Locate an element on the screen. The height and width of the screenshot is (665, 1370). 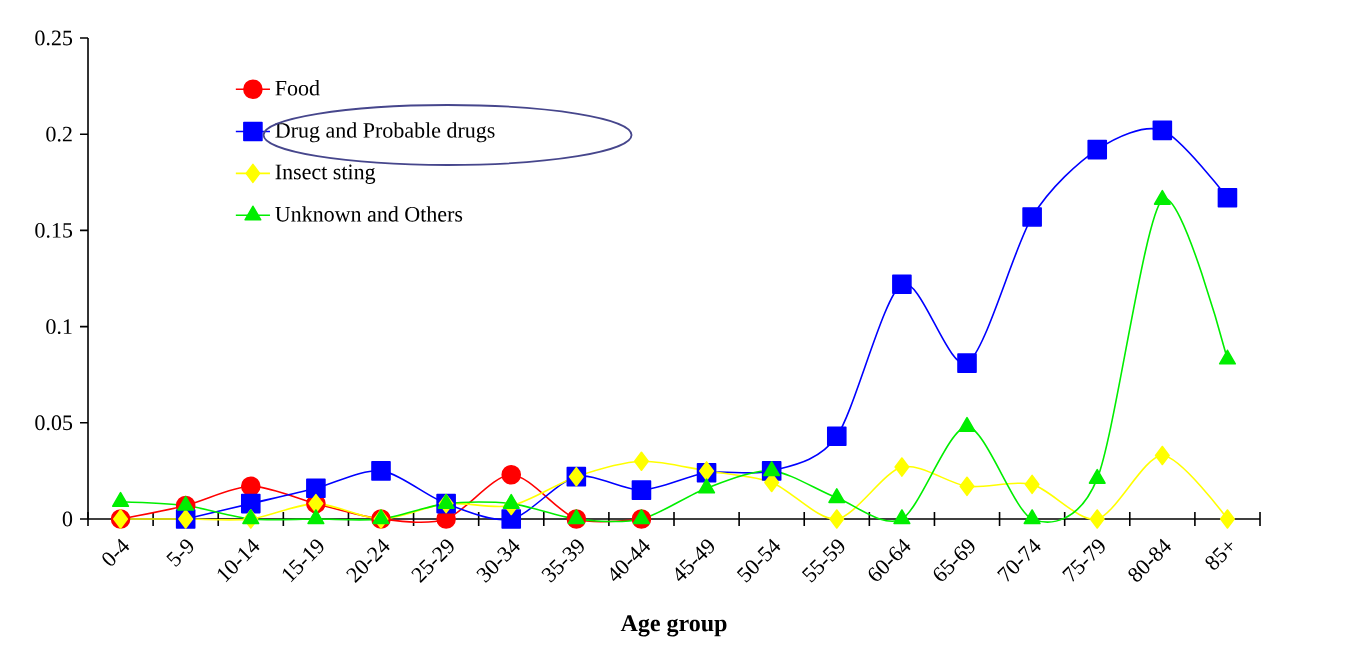
y-tick-label: 0.05 is located at coordinates (54, 423).